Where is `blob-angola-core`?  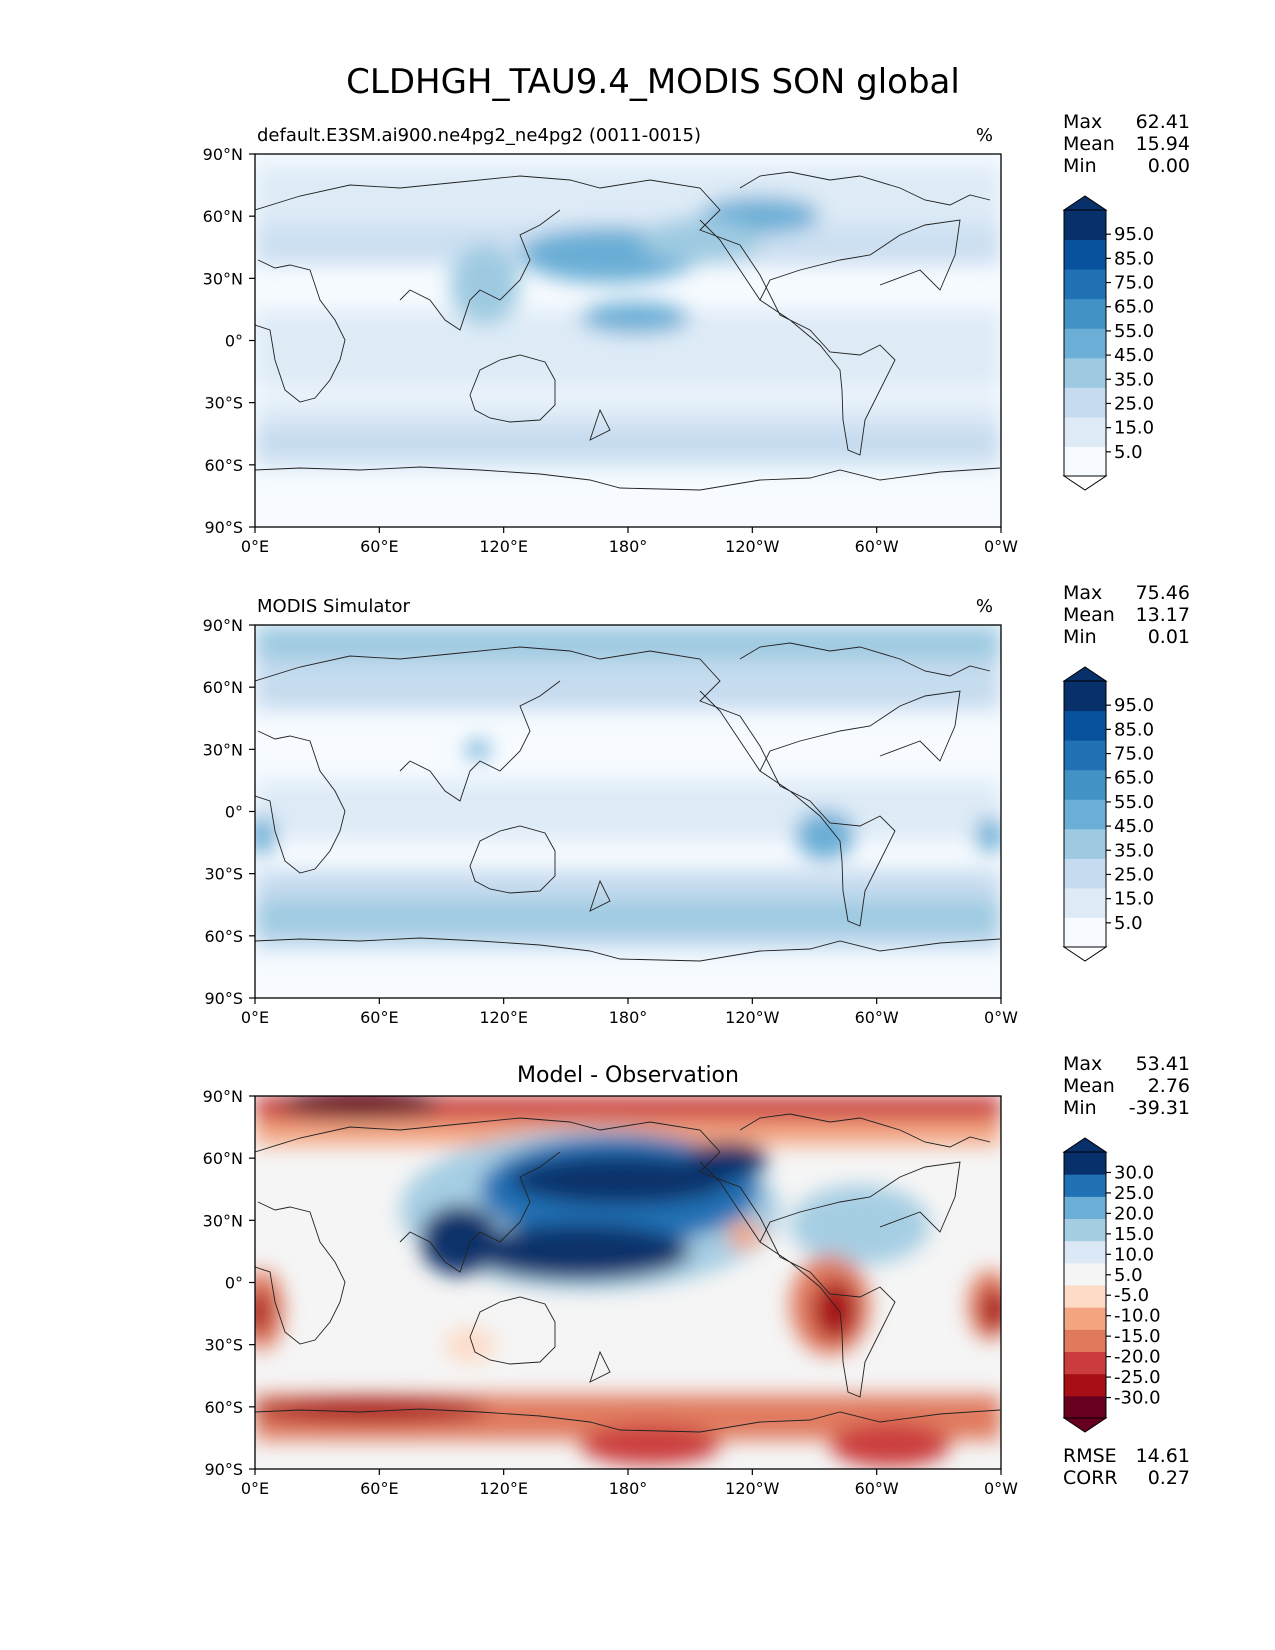 blob-angola-core is located at coordinates (262, 1312).